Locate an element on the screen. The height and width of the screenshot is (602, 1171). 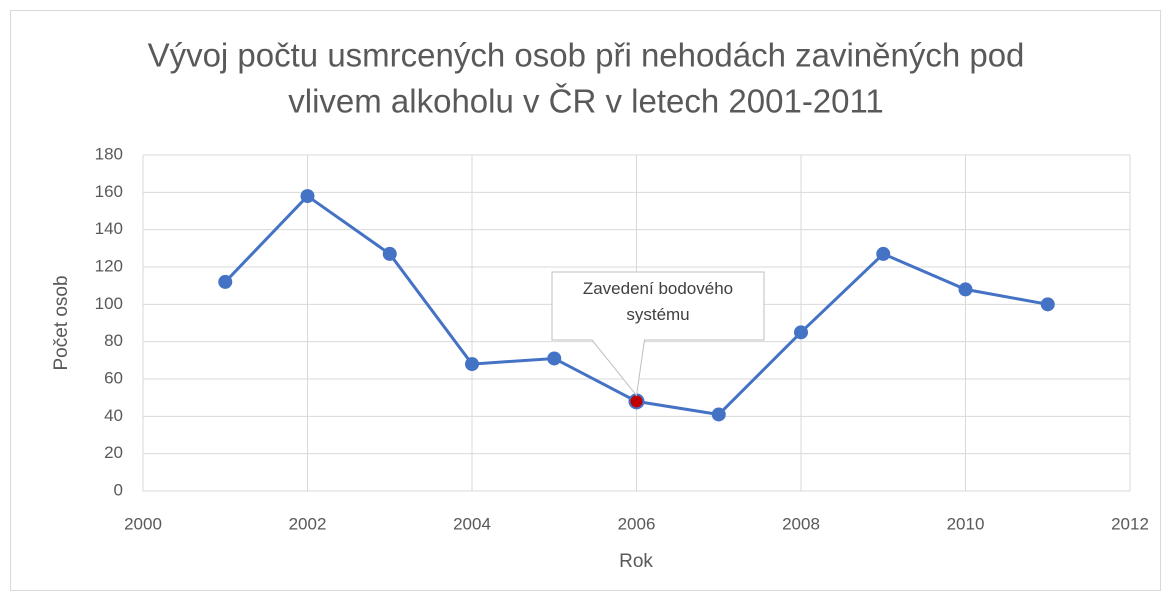
x-tick-label: 2010 is located at coordinates (966, 523).